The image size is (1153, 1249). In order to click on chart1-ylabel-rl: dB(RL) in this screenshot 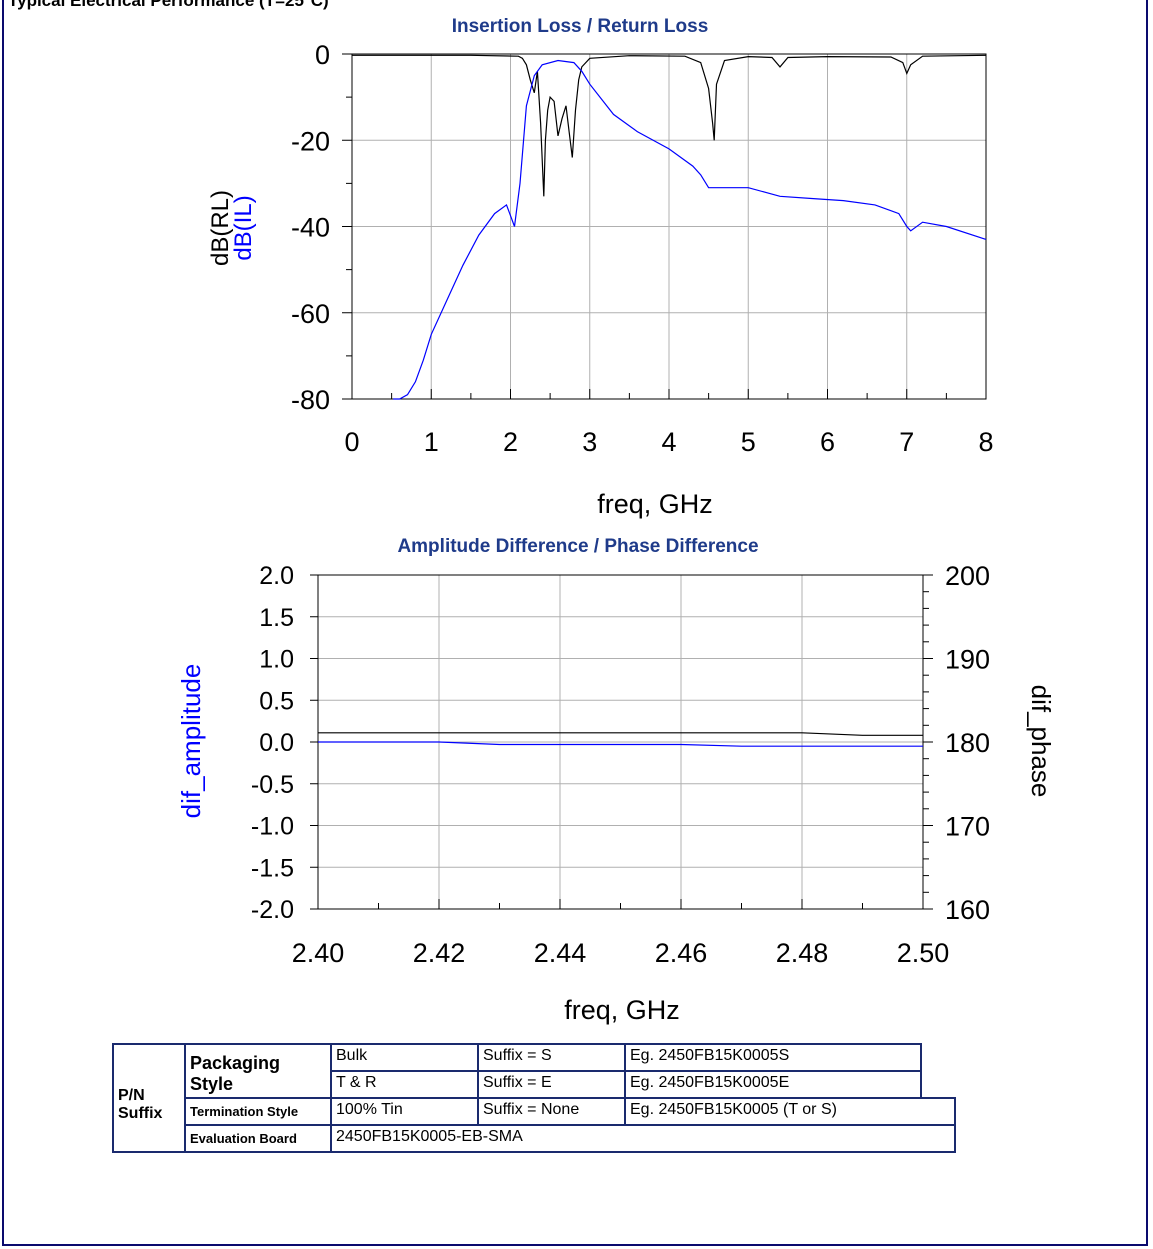, I will do `click(220, 228)`.